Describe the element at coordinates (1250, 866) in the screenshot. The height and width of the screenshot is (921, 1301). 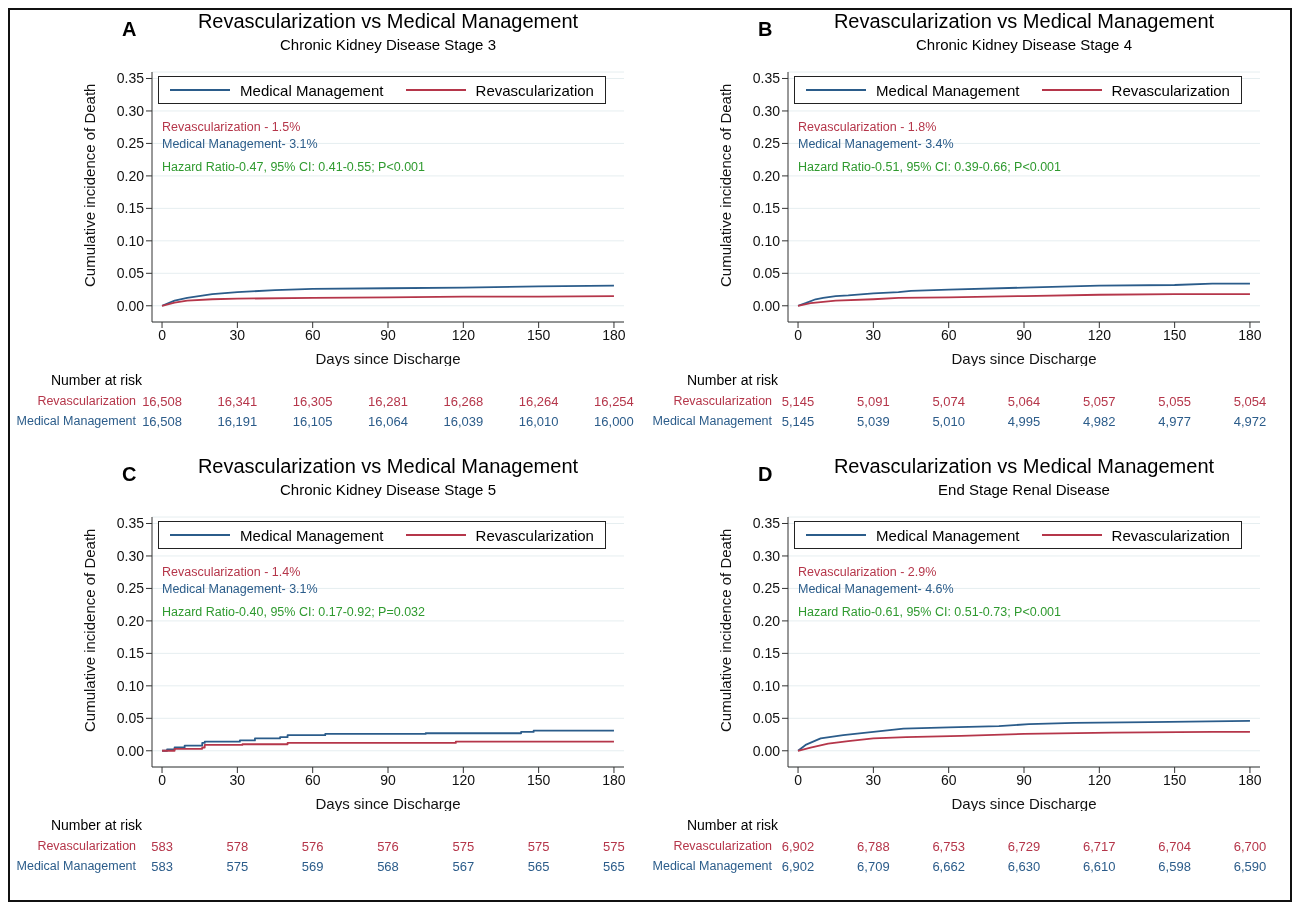
I see `text: 6,590` at that location.